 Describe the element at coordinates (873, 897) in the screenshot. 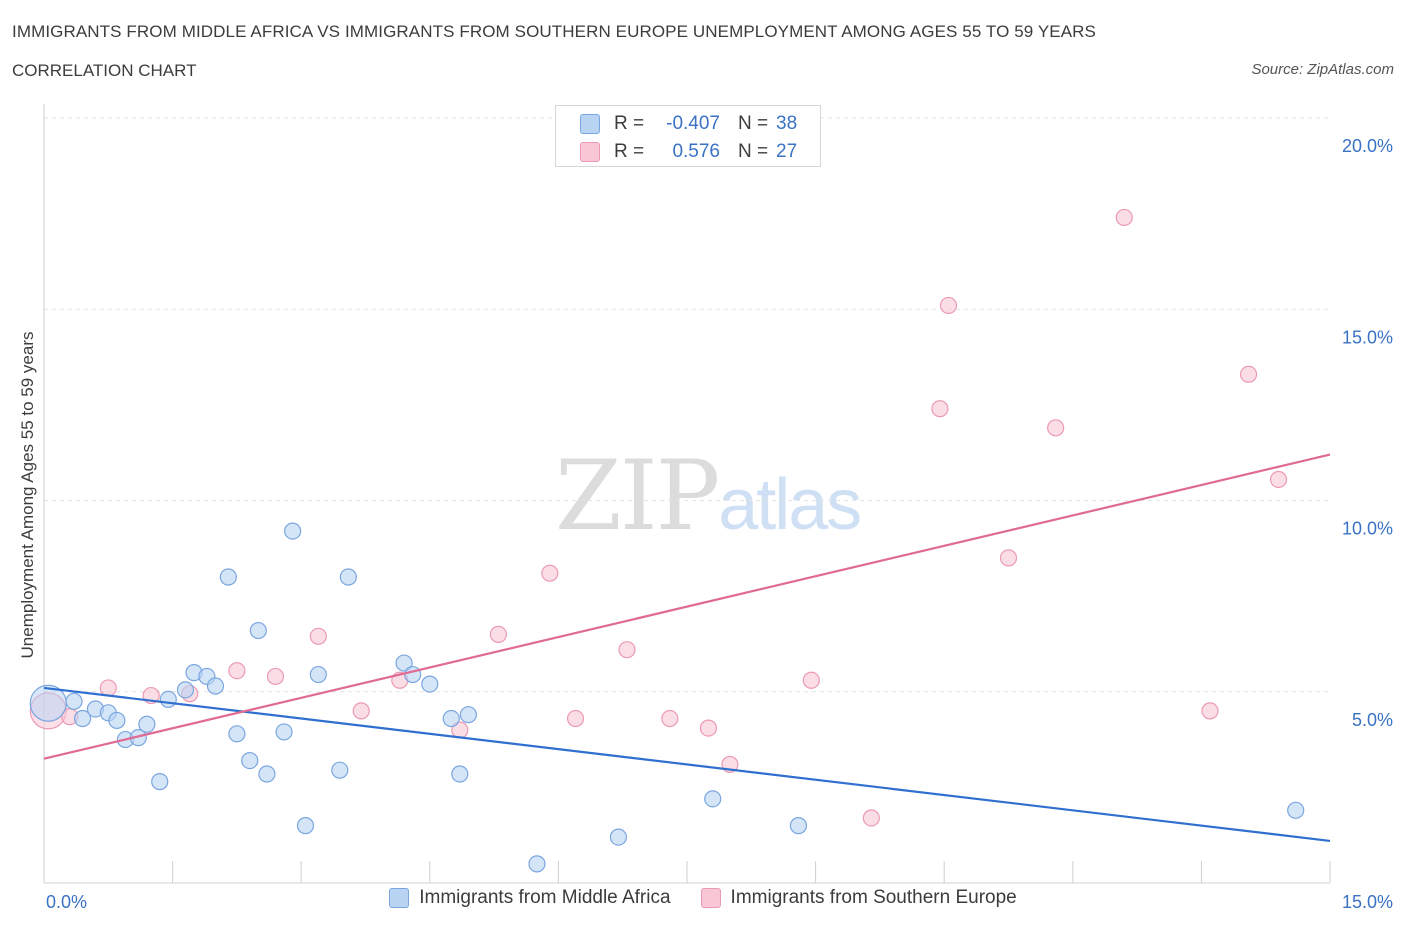

I see `legend-label: Immigrants from Southern Europe` at that location.